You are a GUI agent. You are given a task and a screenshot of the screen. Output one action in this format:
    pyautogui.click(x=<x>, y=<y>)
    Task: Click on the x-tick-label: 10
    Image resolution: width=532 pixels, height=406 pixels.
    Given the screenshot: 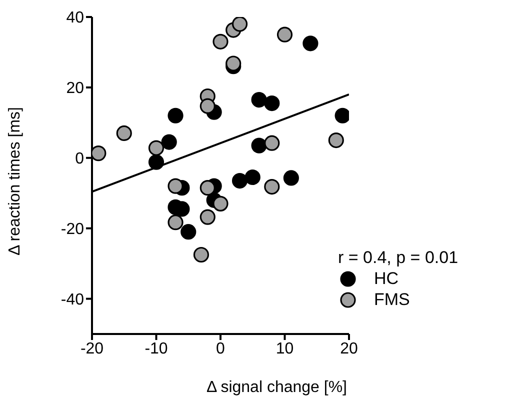 What is the action you would take?
    pyautogui.click(x=285, y=349)
    